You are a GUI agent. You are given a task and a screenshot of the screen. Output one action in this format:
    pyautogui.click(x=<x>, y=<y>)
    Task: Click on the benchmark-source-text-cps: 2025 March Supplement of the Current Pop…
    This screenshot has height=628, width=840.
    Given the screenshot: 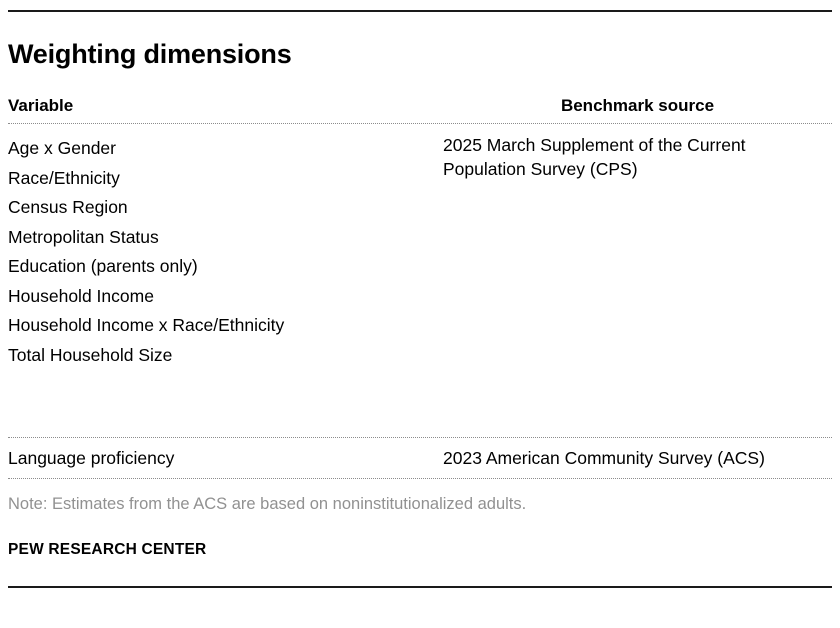 What is the action you would take?
    pyautogui.click(x=594, y=157)
    